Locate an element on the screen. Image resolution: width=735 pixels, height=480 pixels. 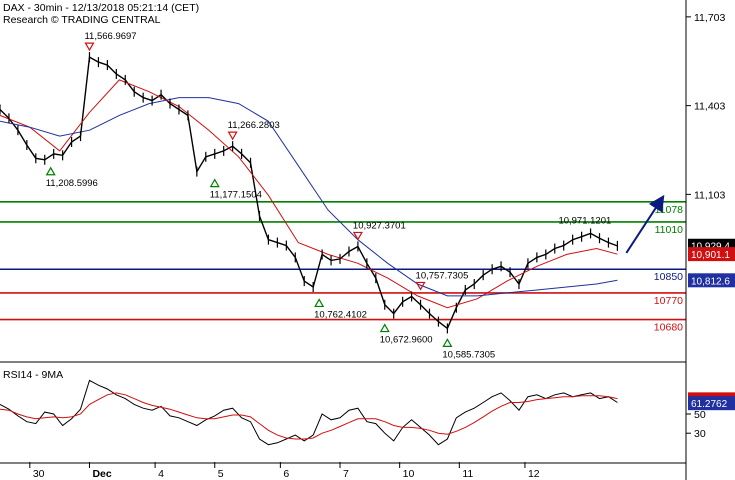
rsi-tick-label: 30 is located at coordinates (700, 434).